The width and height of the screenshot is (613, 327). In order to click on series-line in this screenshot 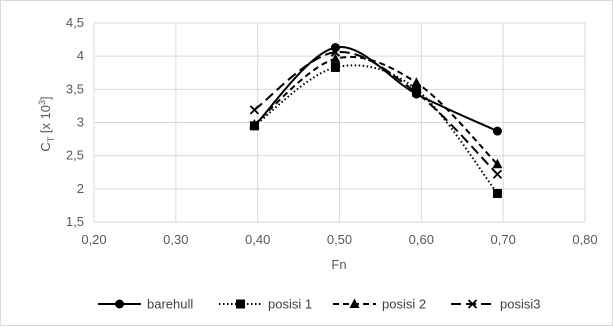, I will do `click(376, 110)`.